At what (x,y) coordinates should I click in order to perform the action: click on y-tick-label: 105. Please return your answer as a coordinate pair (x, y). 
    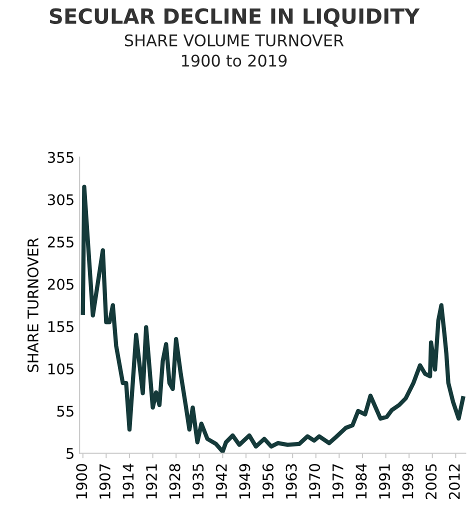
    Looking at the image, I should click on (61, 368).